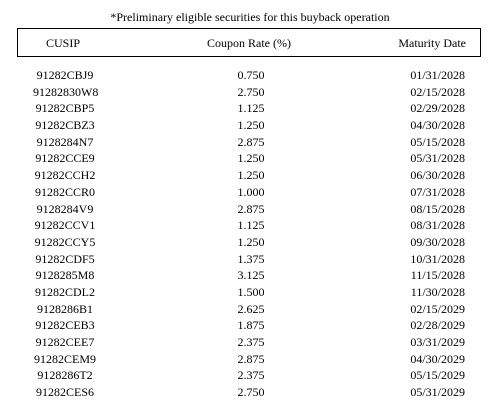  I want to click on maturity-date-cell: 05/31/2028, so click(437, 158).